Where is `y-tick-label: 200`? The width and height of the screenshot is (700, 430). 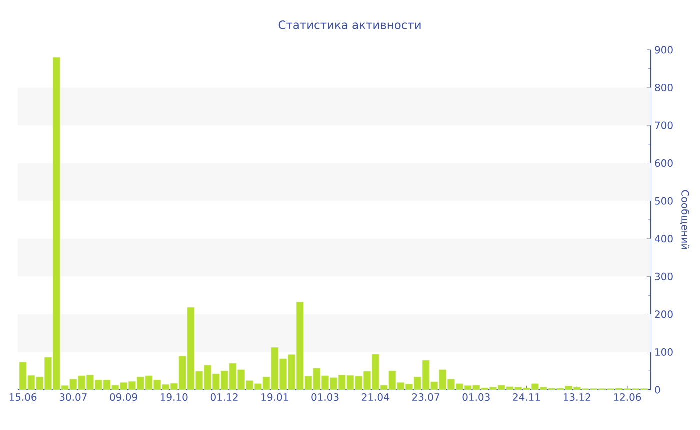 y-tick-label: 200 is located at coordinates (664, 314).